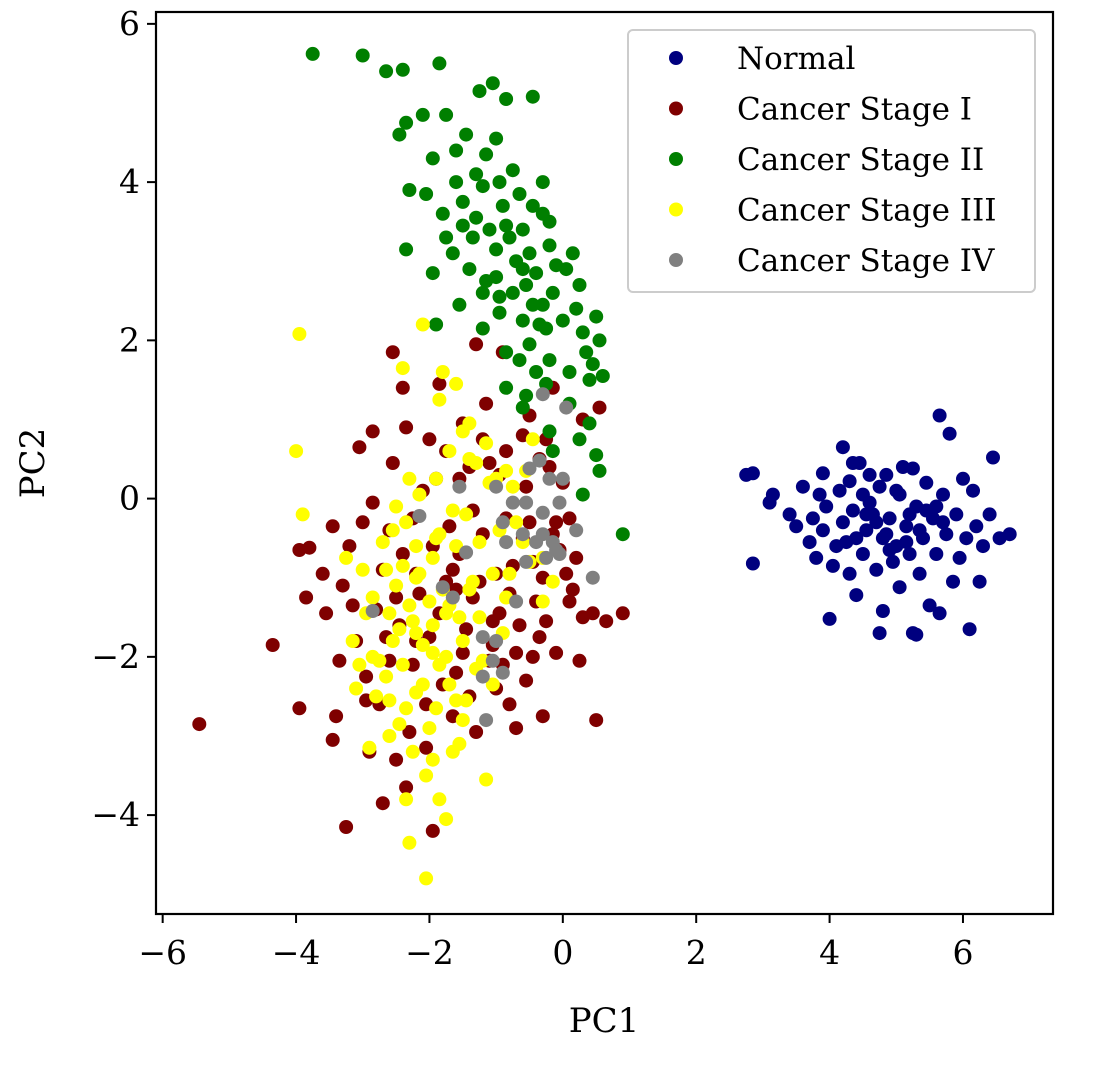 This screenshot has height=1069, width=1105. Describe the element at coordinates (962, 952) in the screenshot. I see `x-tick-label: 6` at that location.